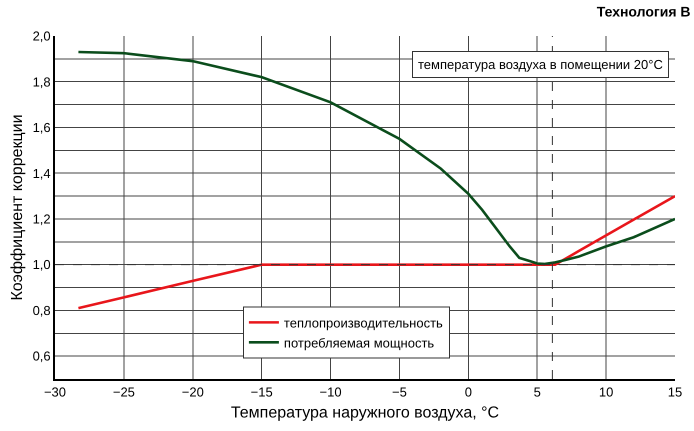  What do you see at coordinates (41, 128) in the screenshot?
I see `y-tick-label: 1,6` at bounding box center [41, 128].